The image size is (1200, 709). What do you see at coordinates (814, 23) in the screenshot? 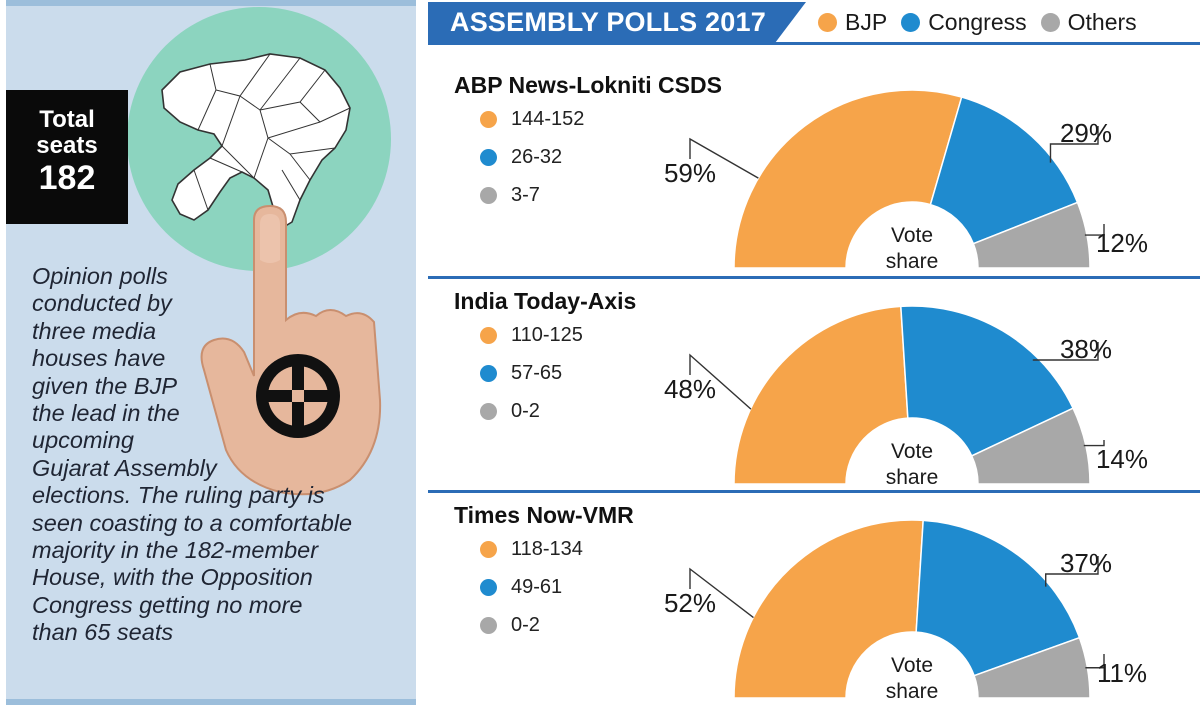
I see `header-underline` at bounding box center [814, 23].